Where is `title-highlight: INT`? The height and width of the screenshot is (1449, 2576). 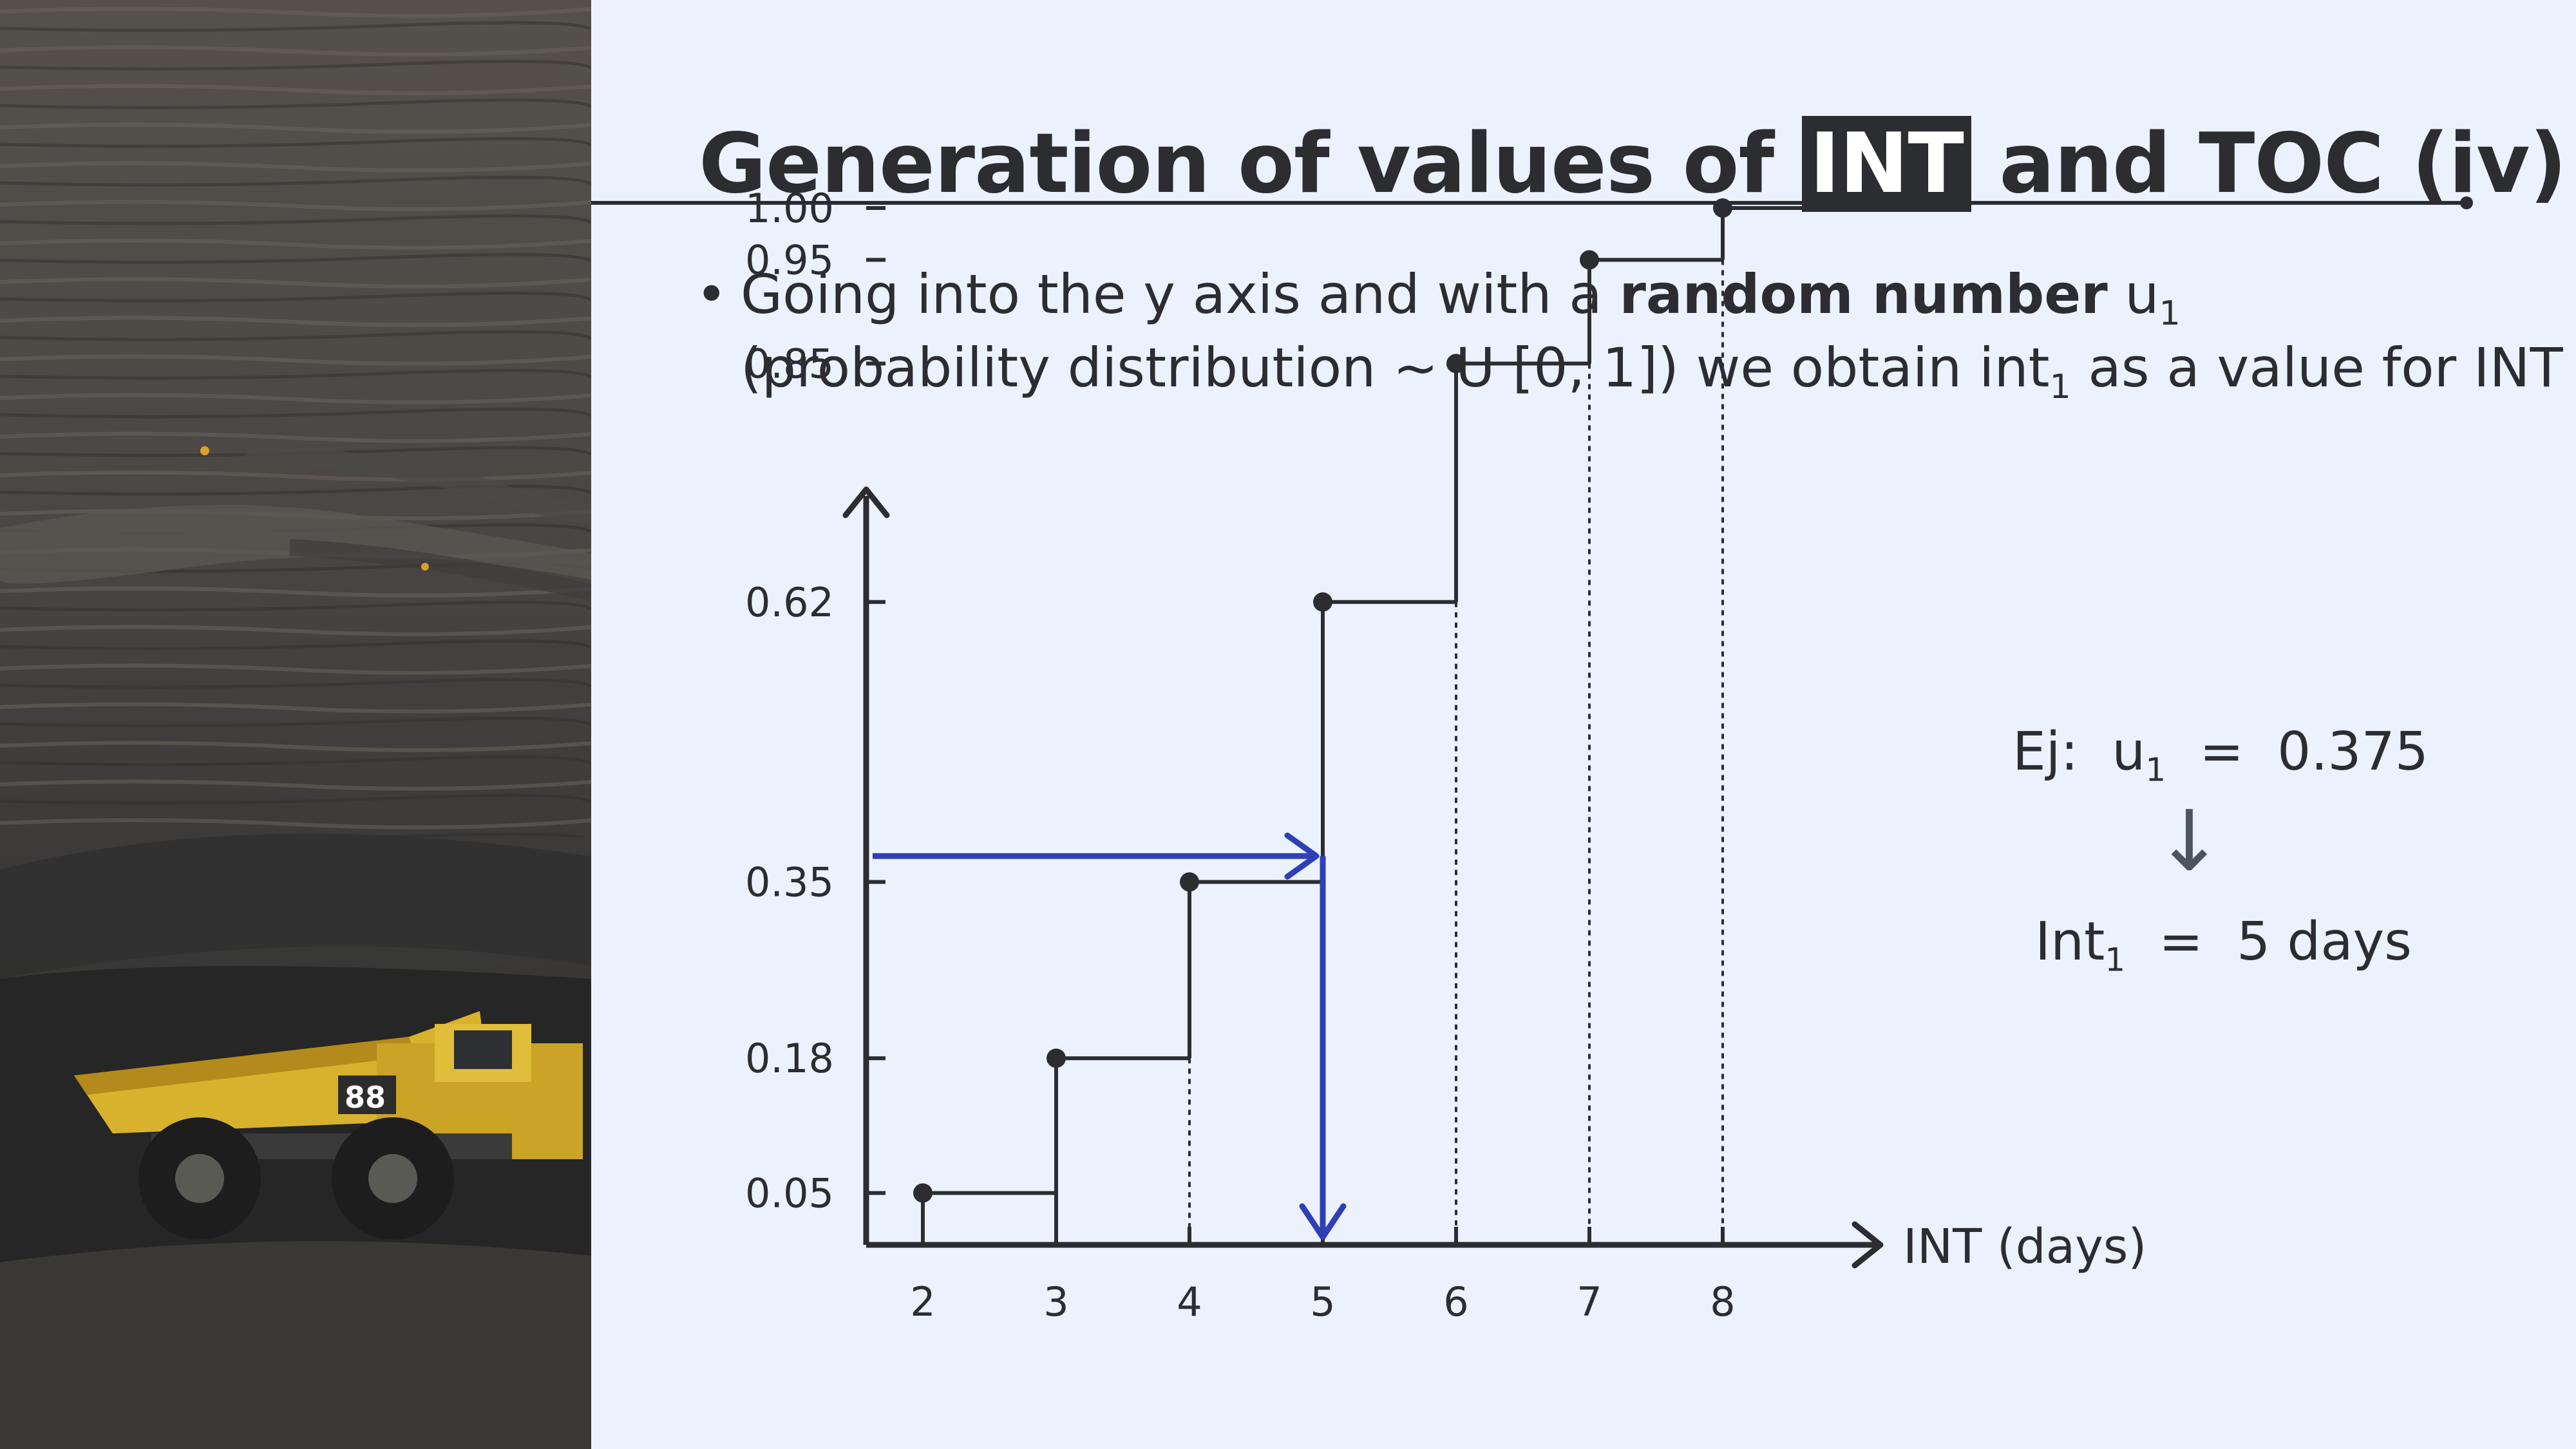
title-highlight: INT is located at coordinates (1886, 164).